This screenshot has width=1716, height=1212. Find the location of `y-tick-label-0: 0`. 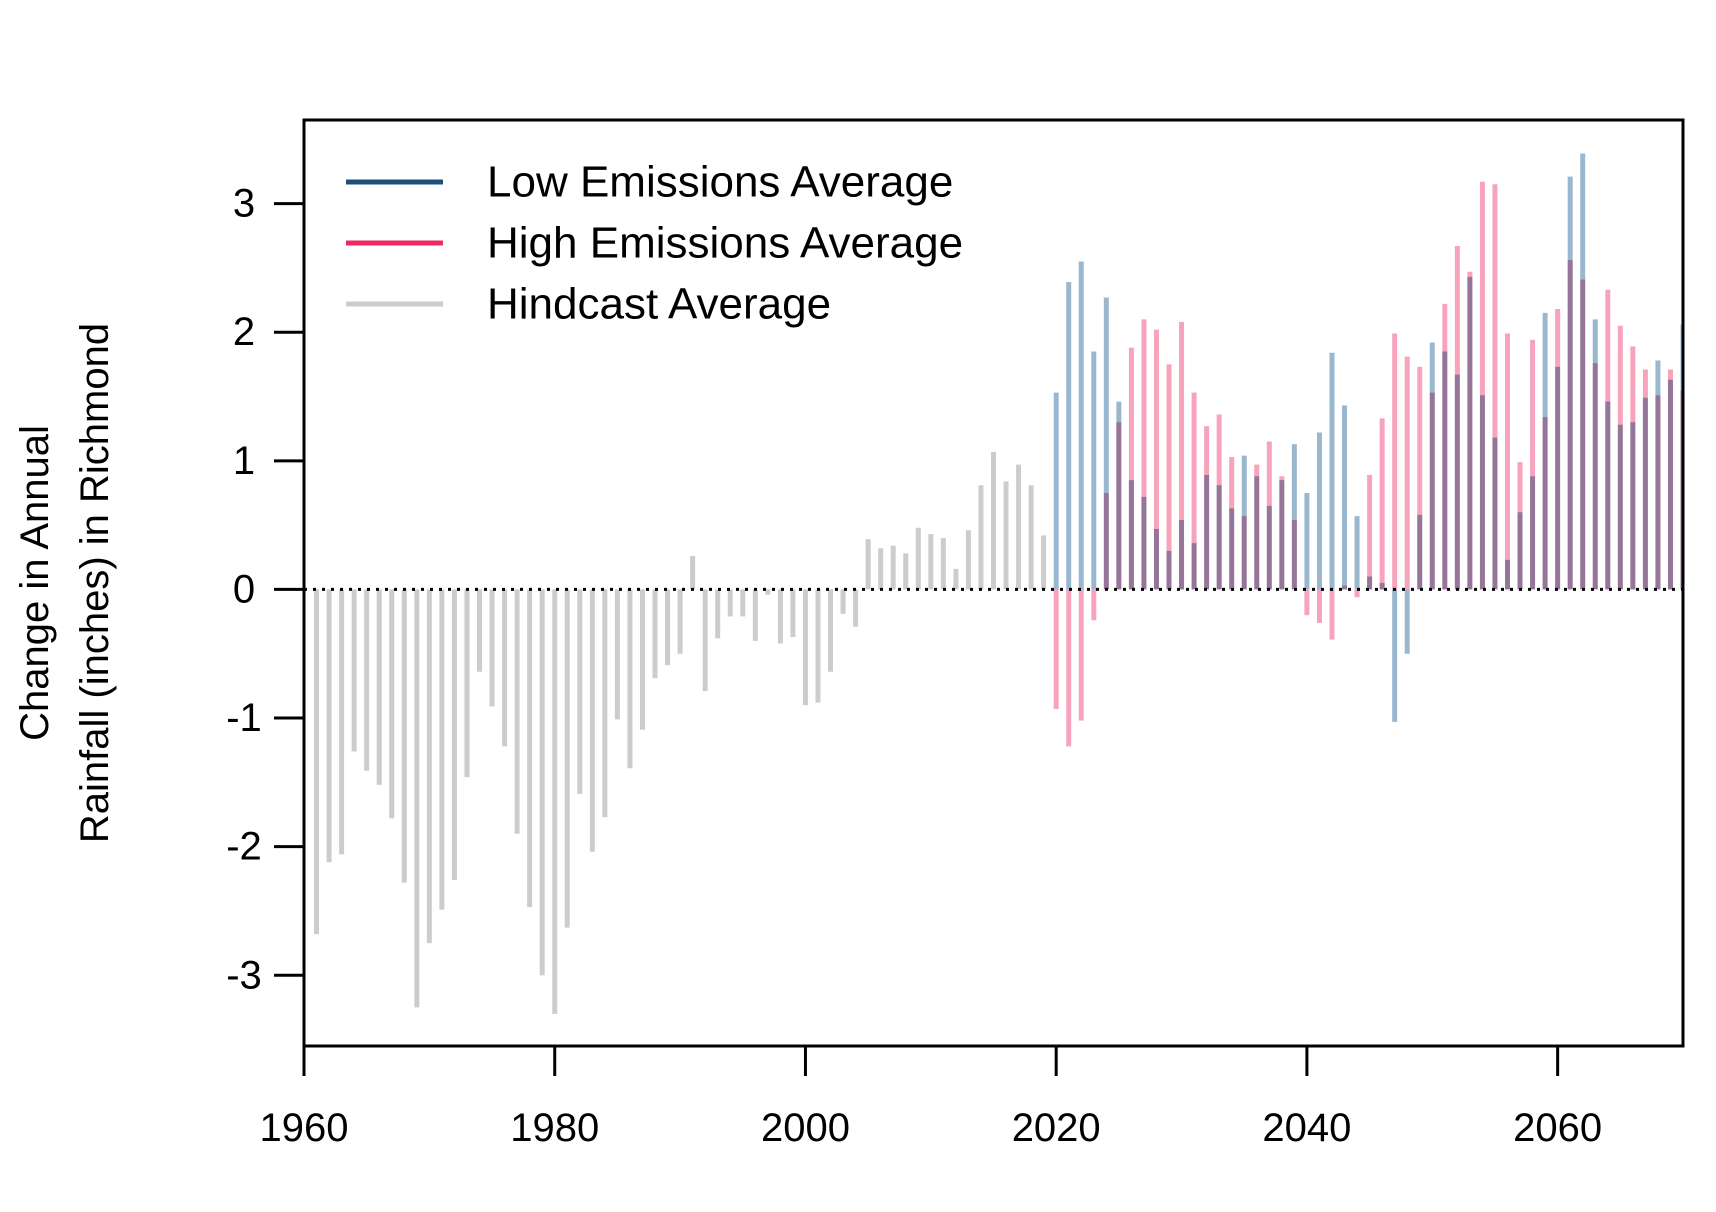

y-tick-label-0: 0 is located at coordinates (244, 589).